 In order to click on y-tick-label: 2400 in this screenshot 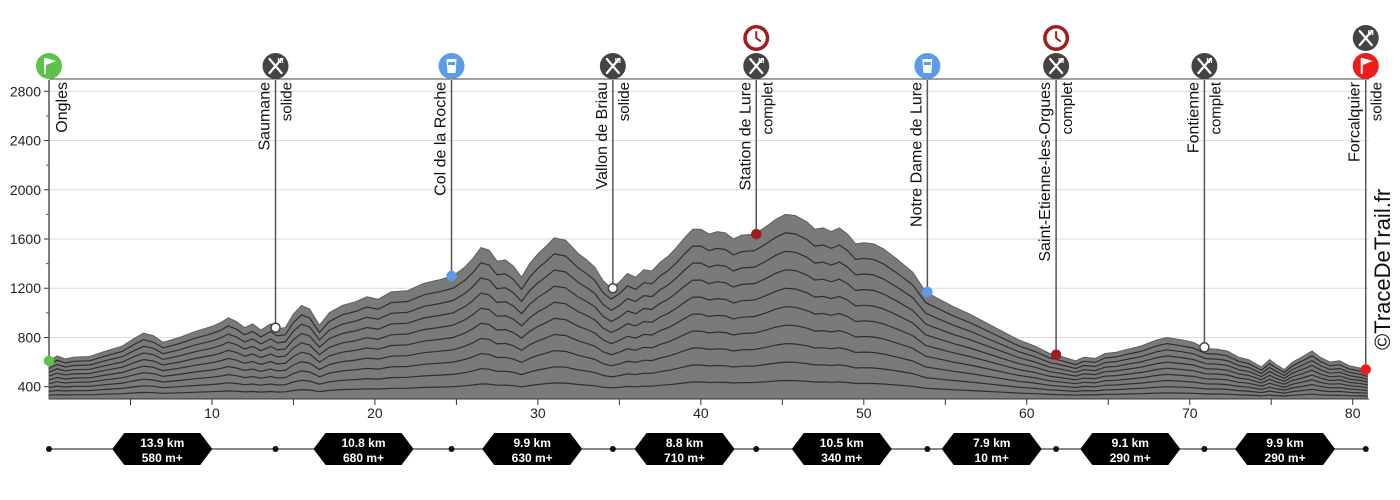, I will do `click(25, 141)`.